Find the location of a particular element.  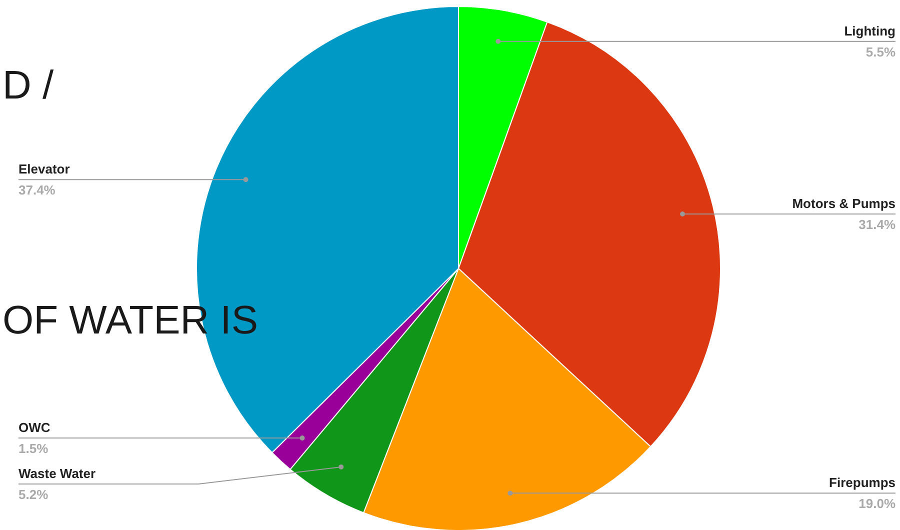

data-label: 5.5% is located at coordinates (881, 52).